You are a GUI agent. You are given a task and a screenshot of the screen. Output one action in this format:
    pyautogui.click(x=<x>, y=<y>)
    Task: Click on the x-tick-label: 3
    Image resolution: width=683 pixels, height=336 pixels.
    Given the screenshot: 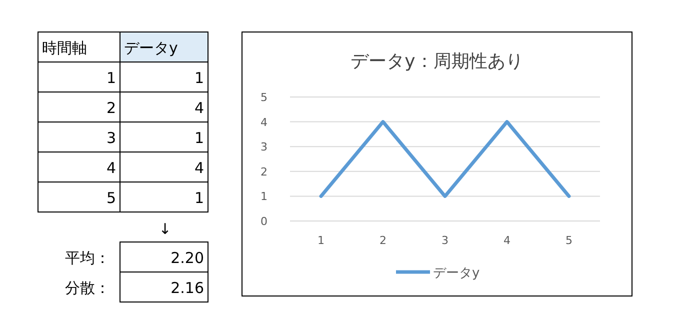 What is the action you would take?
    pyautogui.click(x=445, y=240)
    